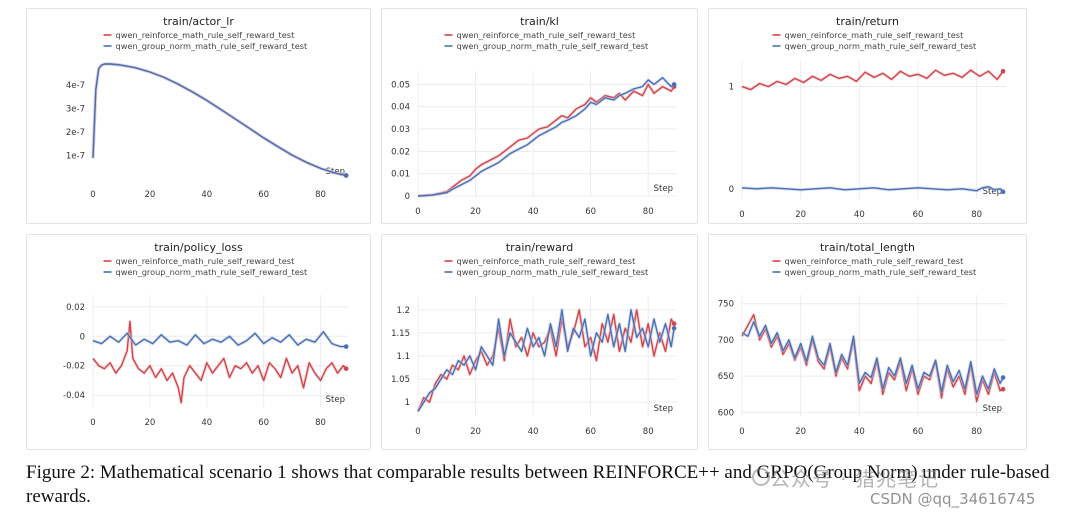 The width and height of the screenshot is (1080, 521). I want to click on chart-title: train/kl, so click(539, 21).